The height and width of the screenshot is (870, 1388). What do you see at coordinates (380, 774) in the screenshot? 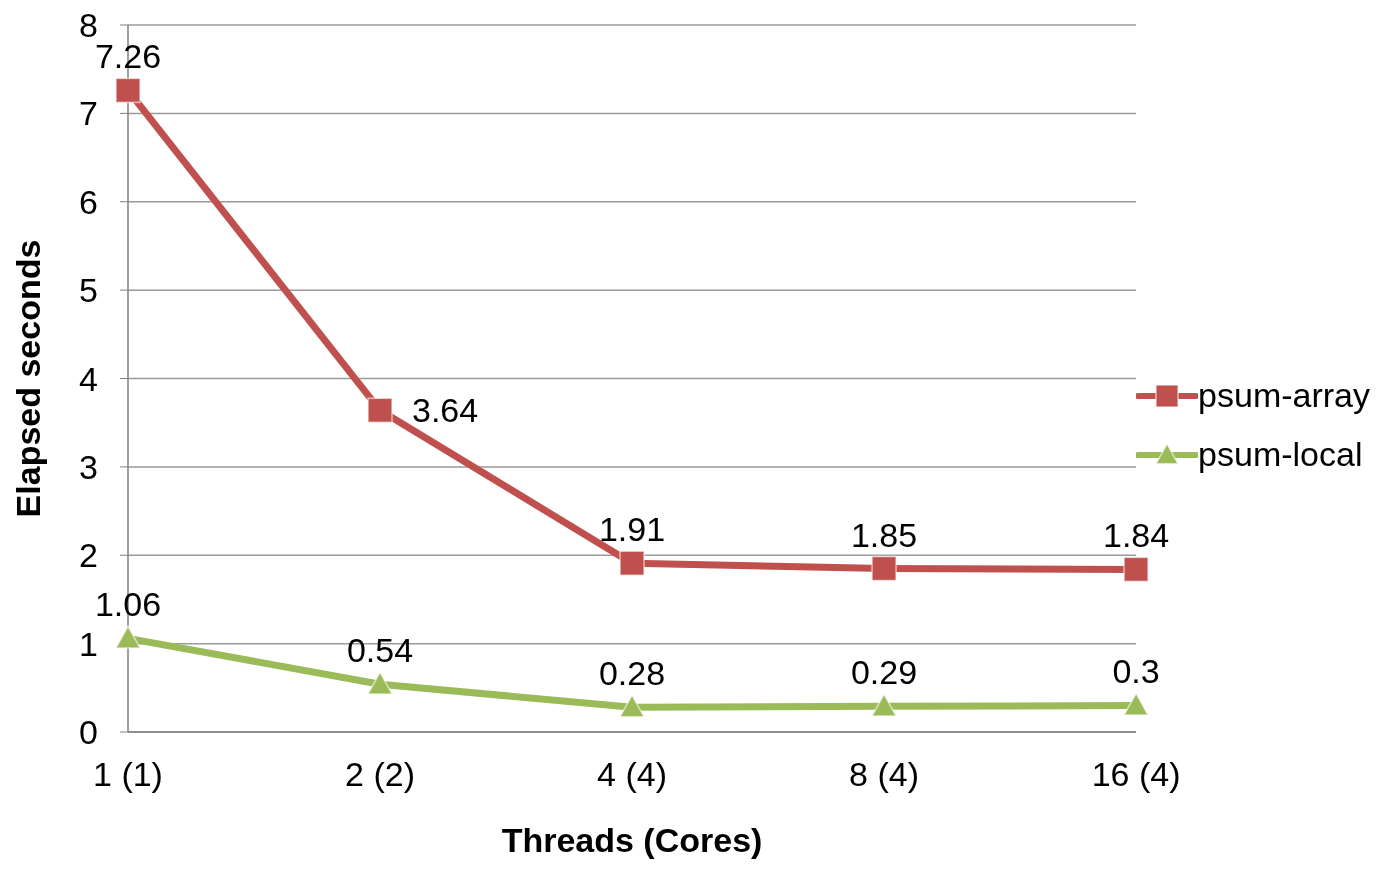
I see `x-tick-label: 2 (2)` at bounding box center [380, 774].